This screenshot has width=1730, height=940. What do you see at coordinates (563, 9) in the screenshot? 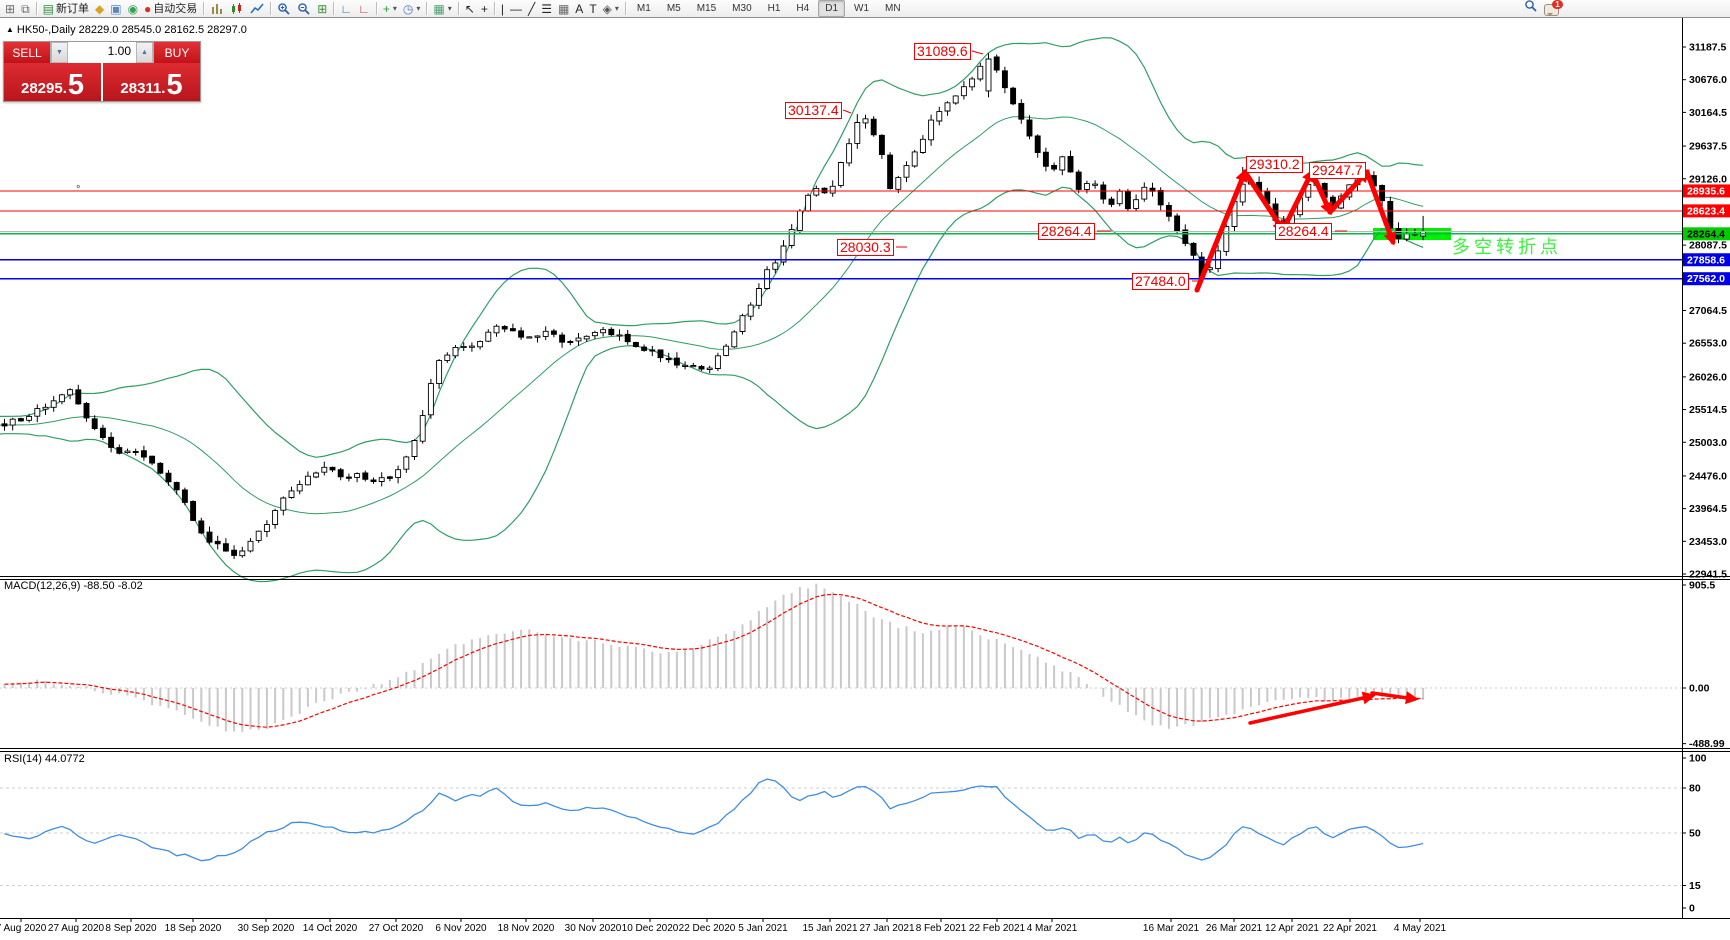
I see `grid-icon: ▦` at bounding box center [563, 9].